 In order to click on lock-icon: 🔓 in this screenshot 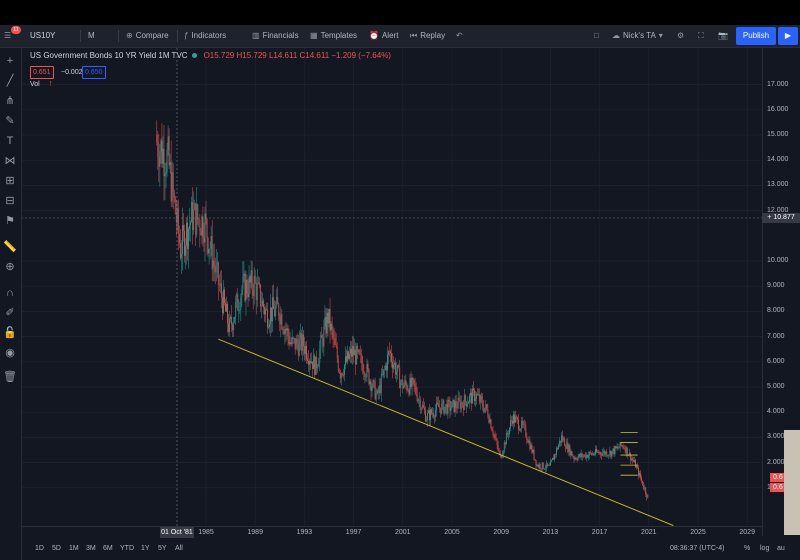, I will do `click(10, 333)`.